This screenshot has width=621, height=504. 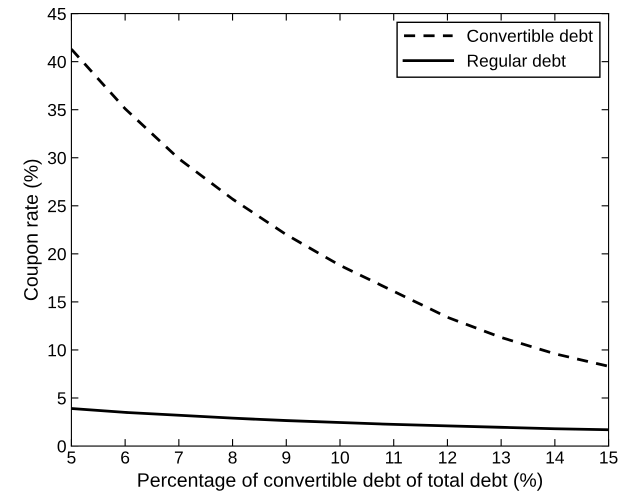 What do you see at coordinates (232, 457) in the screenshot?
I see `x-tick-label: 8` at bounding box center [232, 457].